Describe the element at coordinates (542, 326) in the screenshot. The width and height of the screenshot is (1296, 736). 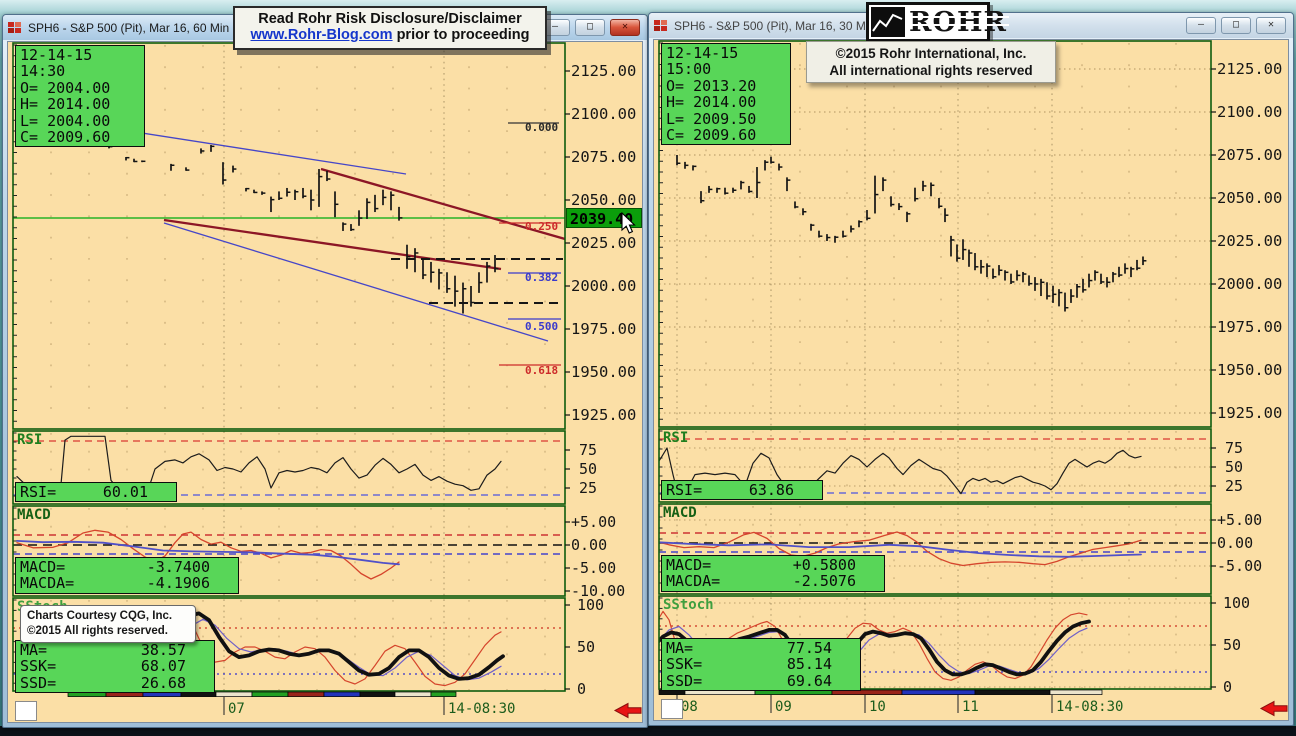
I see `fib-level-label: 0.500` at that location.